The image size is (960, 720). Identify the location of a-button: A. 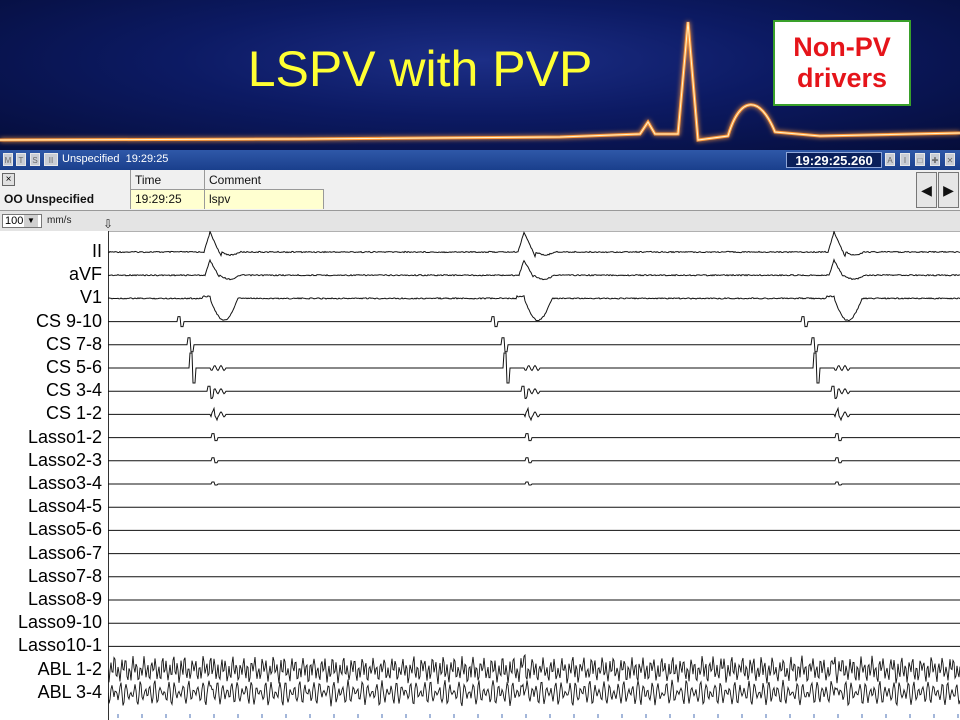
(890, 159).